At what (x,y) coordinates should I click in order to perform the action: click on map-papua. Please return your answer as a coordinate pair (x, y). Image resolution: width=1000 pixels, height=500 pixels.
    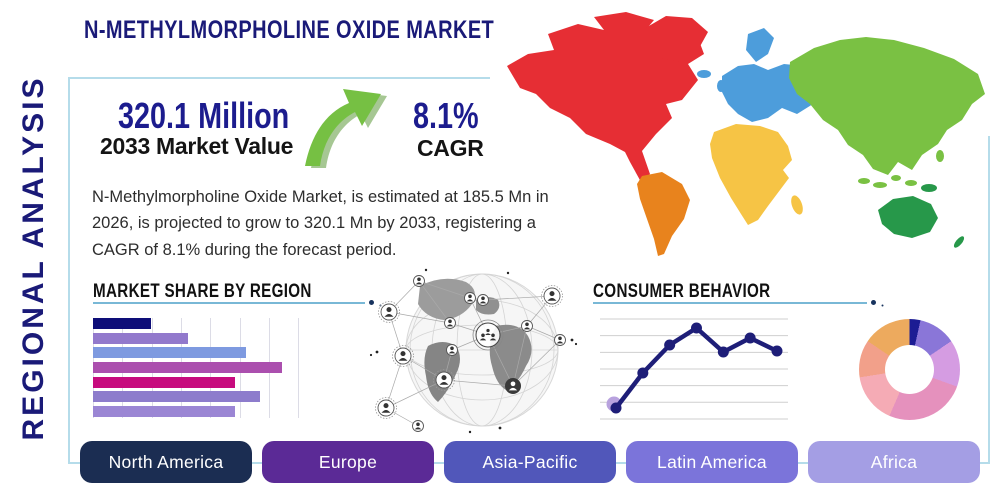
    Looking at the image, I should click on (929, 188).